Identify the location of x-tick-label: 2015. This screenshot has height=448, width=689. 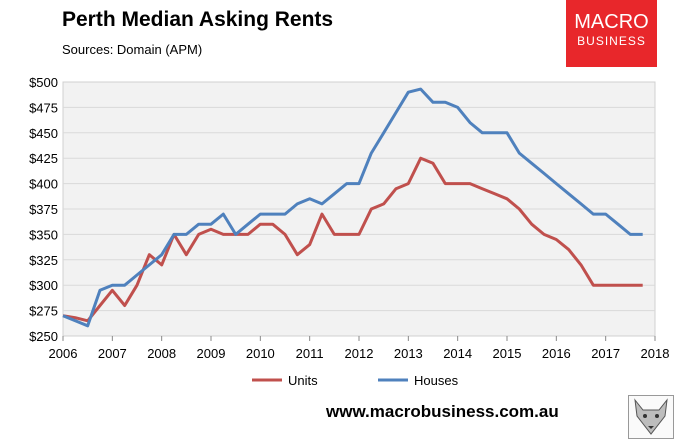
(507, 353).